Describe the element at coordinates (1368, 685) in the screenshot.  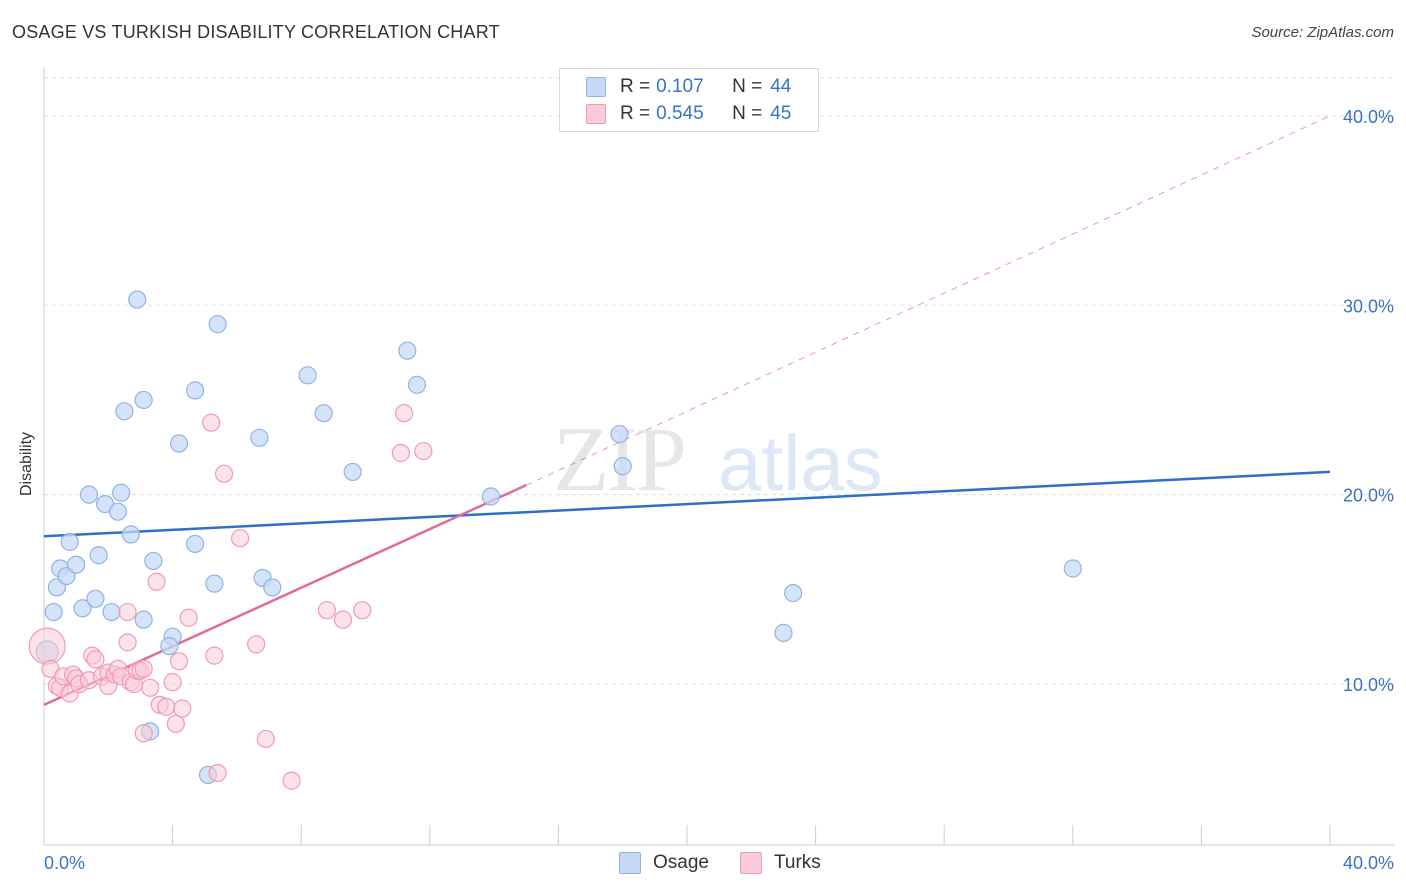
I see `y-tick-label-10: 10.0%` at that location.